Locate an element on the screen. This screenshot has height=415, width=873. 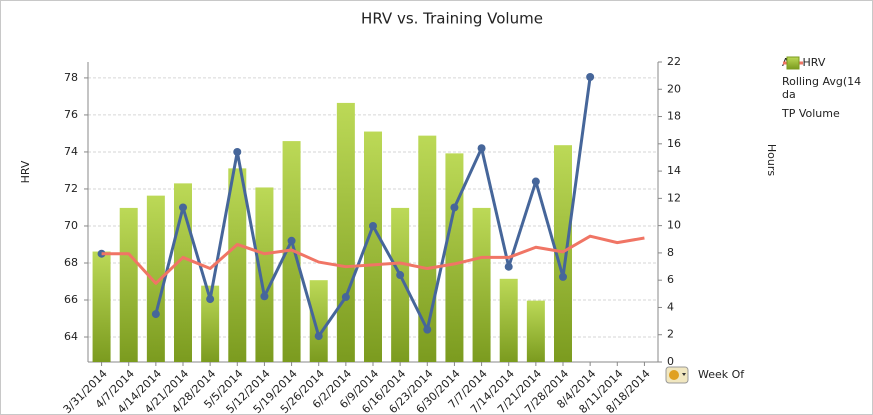
y-tick-label: 70 is located at coordinates (71, 225).